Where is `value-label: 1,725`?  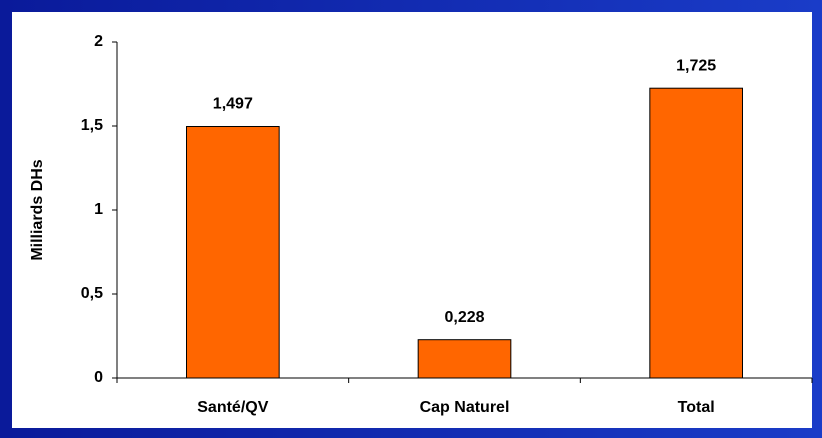 value-label: 1,725 is located at coordinates (696, 65).